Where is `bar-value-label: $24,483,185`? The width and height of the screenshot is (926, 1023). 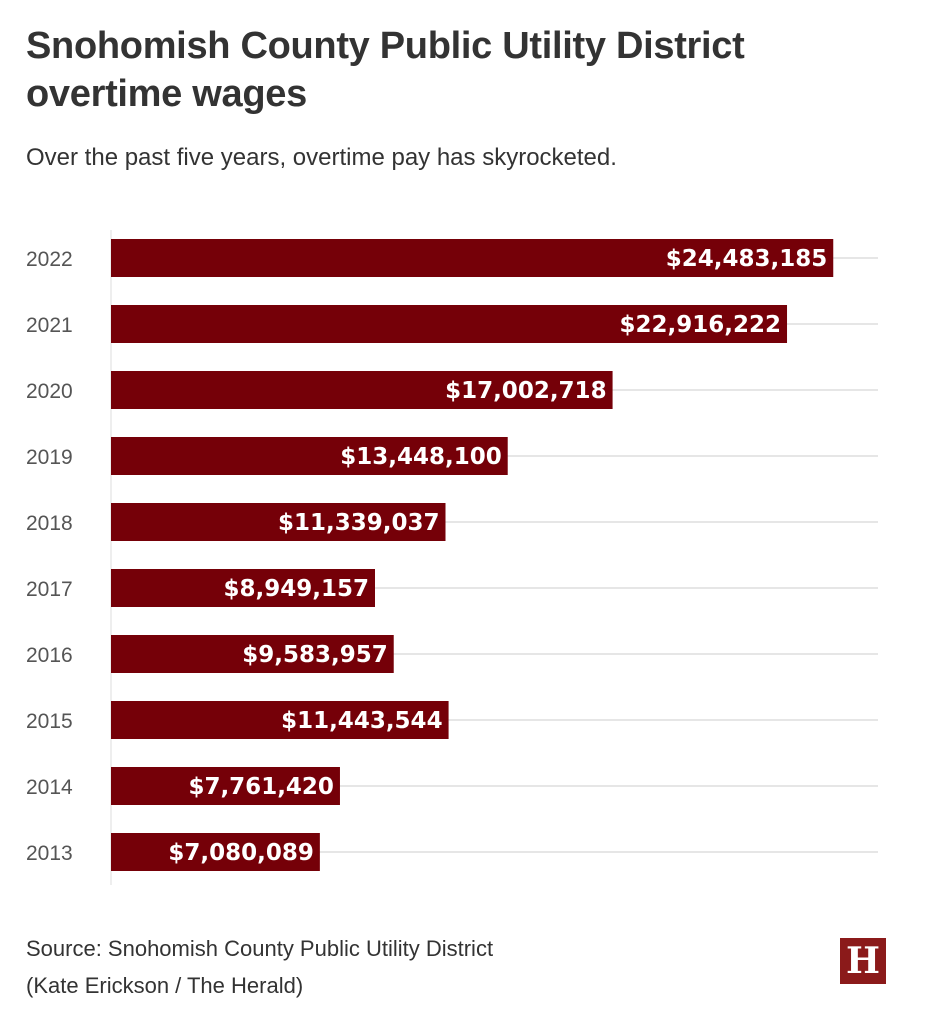
bar-value-label: $24,483,185 is located at coordinates (747, 259).